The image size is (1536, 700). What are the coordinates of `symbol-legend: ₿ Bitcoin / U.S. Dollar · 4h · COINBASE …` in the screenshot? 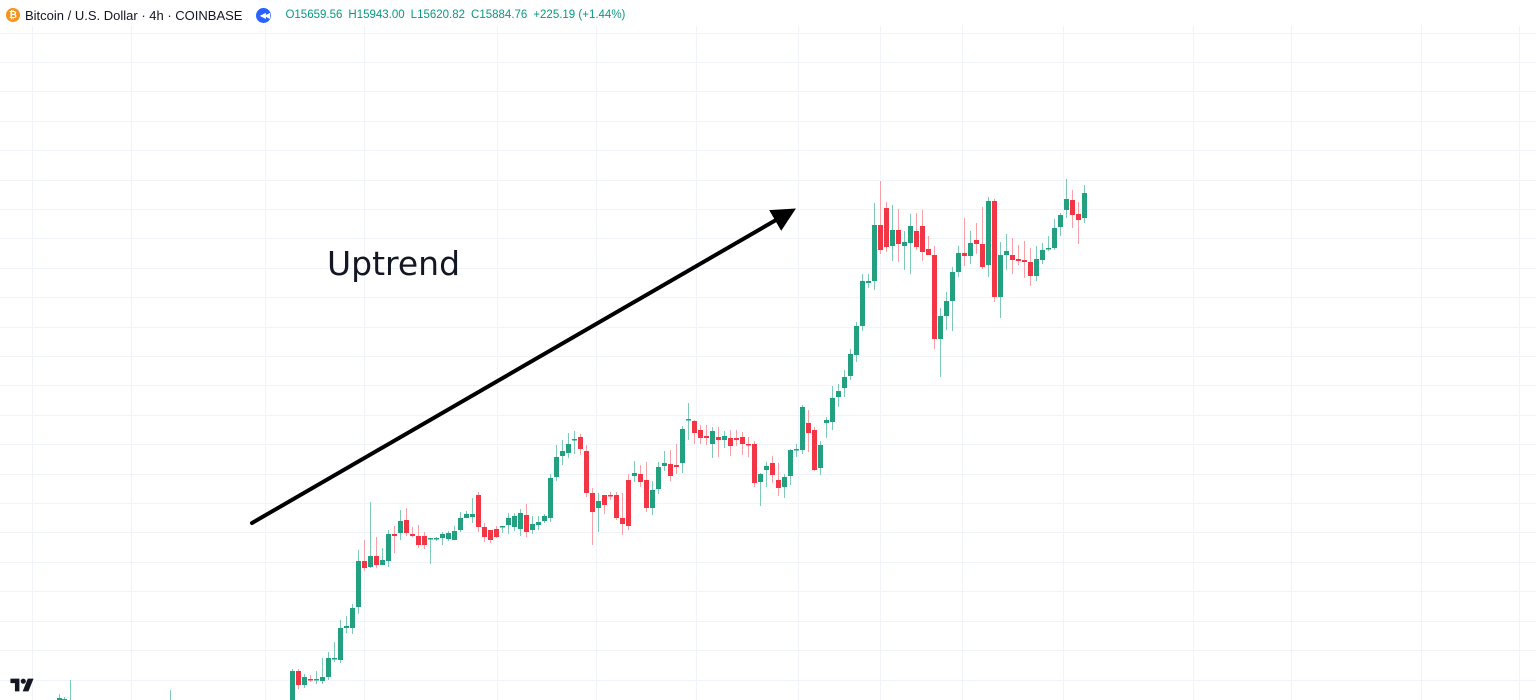 It's located at (315, 15).